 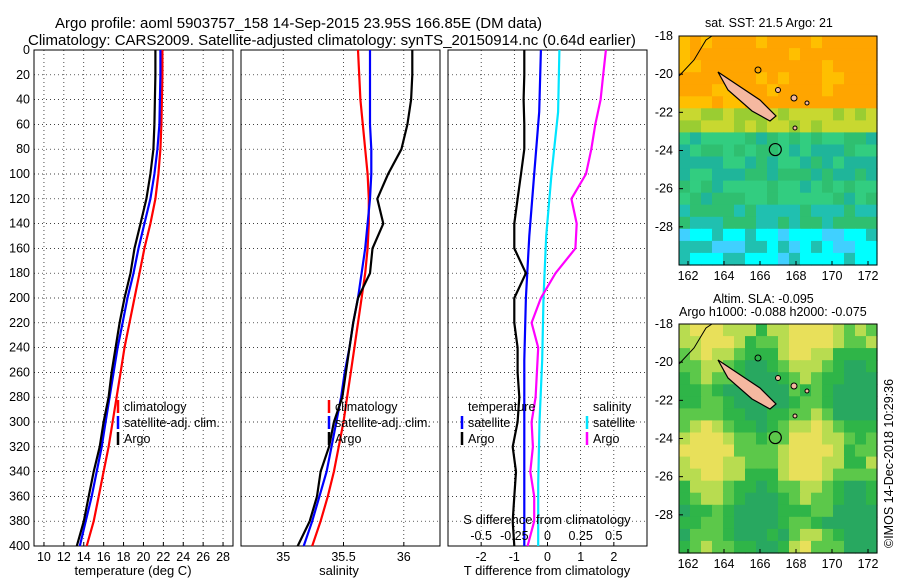 I want to click on map-x-tick-label: 166, so click(x=760, y=276).